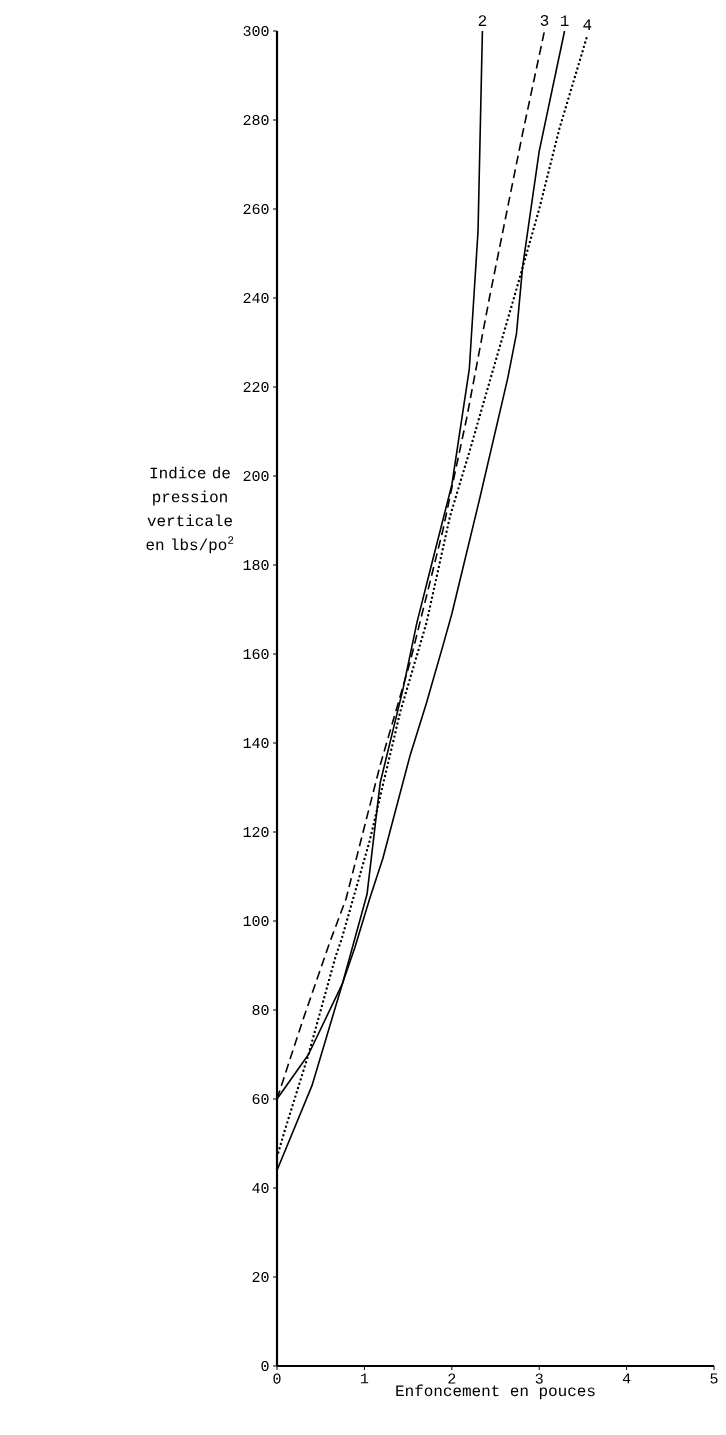 The height and width of the screenshot is (1435, 726). Describe the element at coordinates (265, 1366) in the screenshot. I see `y-tick-label: 0` at that location.